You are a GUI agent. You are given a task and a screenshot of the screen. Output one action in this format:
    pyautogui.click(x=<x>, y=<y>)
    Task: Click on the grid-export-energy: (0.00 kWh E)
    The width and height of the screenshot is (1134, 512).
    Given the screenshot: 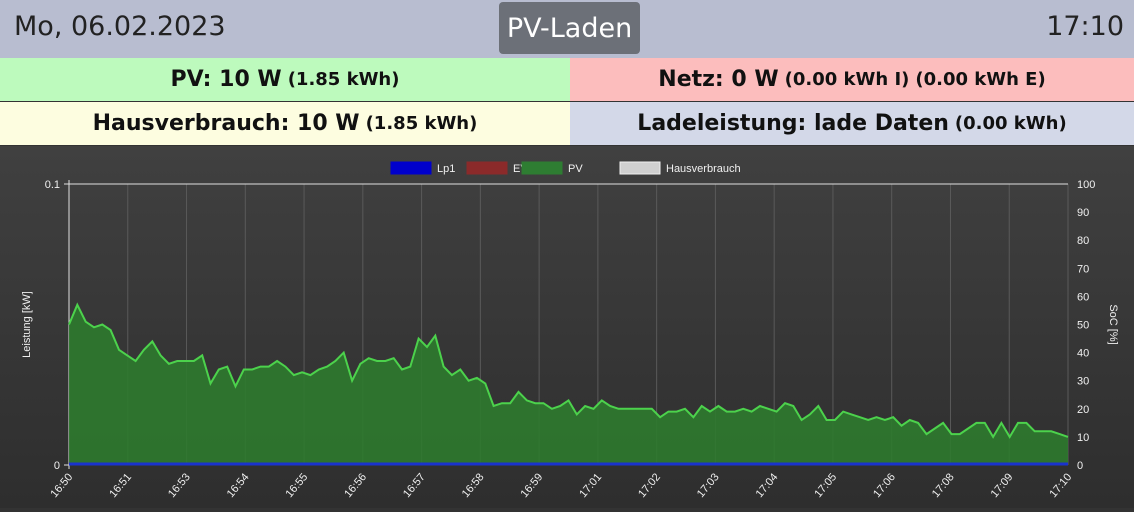 What is the action you would take?
    pyautogui.click(x=980, y=79)
    